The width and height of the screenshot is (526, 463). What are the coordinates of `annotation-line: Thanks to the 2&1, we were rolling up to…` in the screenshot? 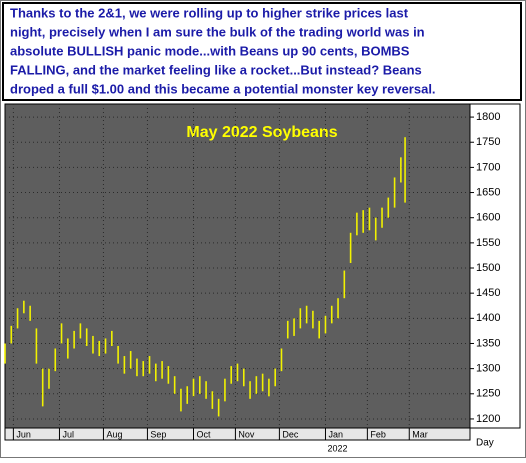 It's located at (209, 12).